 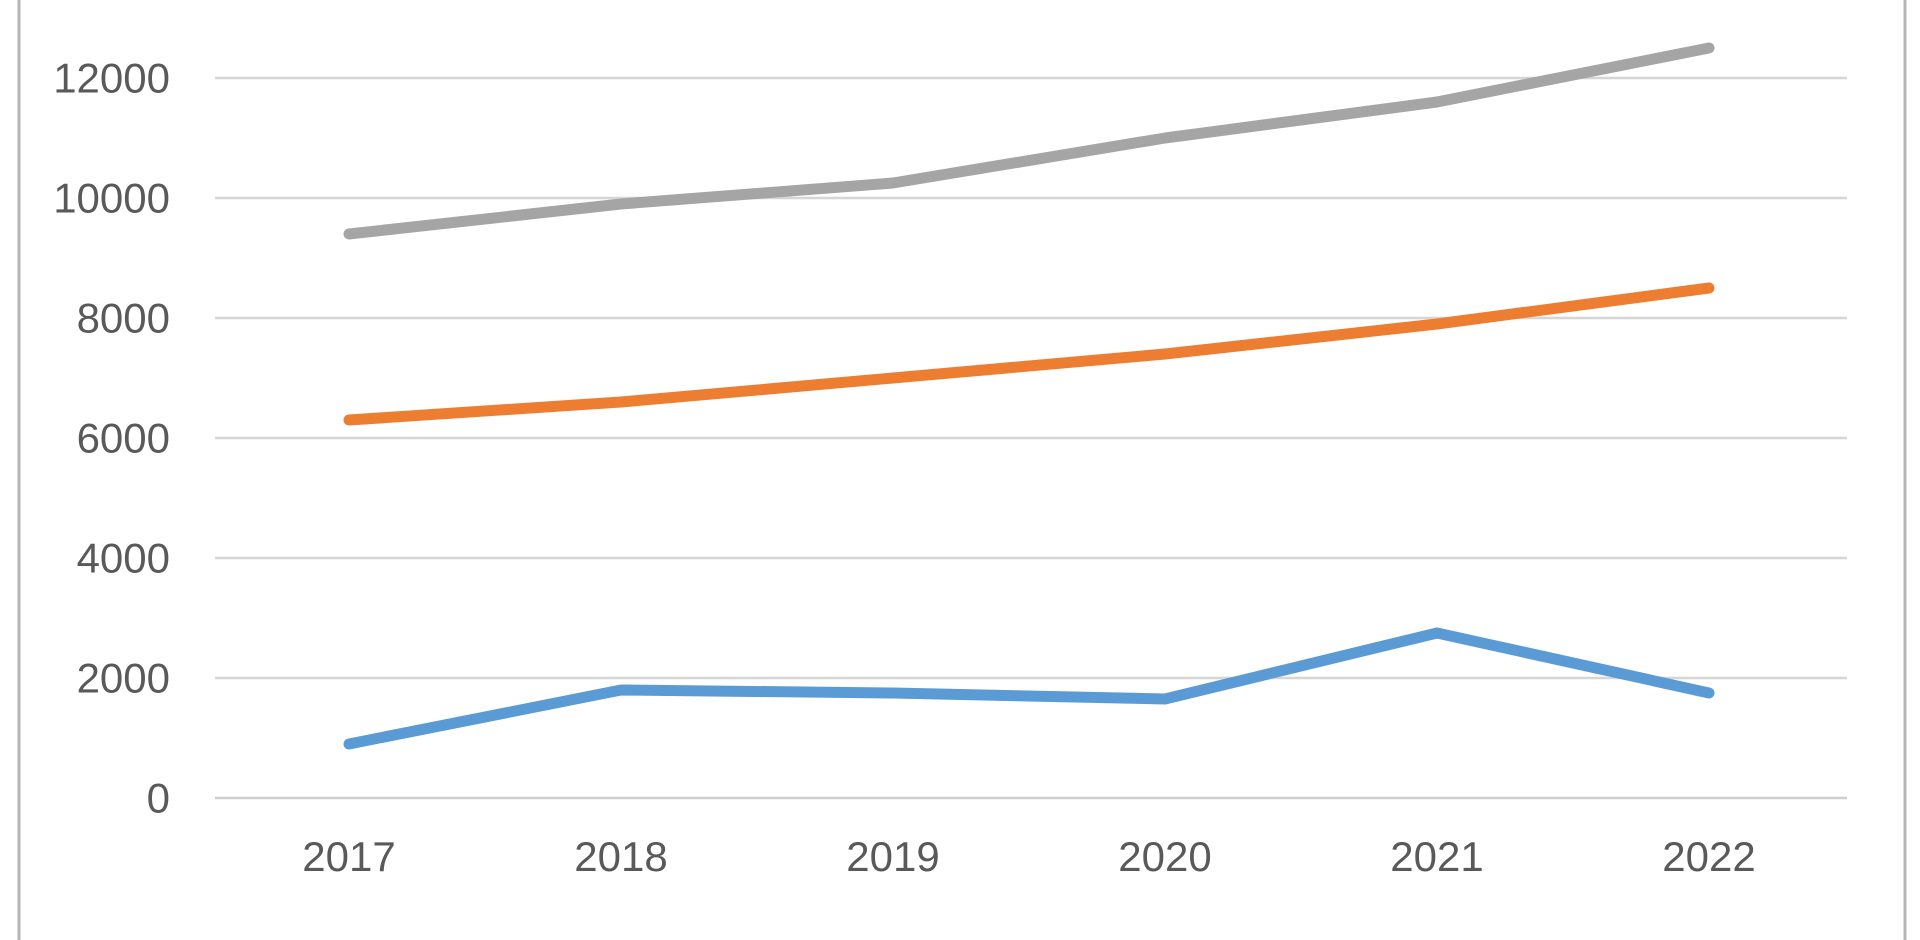 What do you see at coordinates (620, 856) in the screenshot?
I see `x-axis-tick-label: 2018` at bounding box center [620, 856].